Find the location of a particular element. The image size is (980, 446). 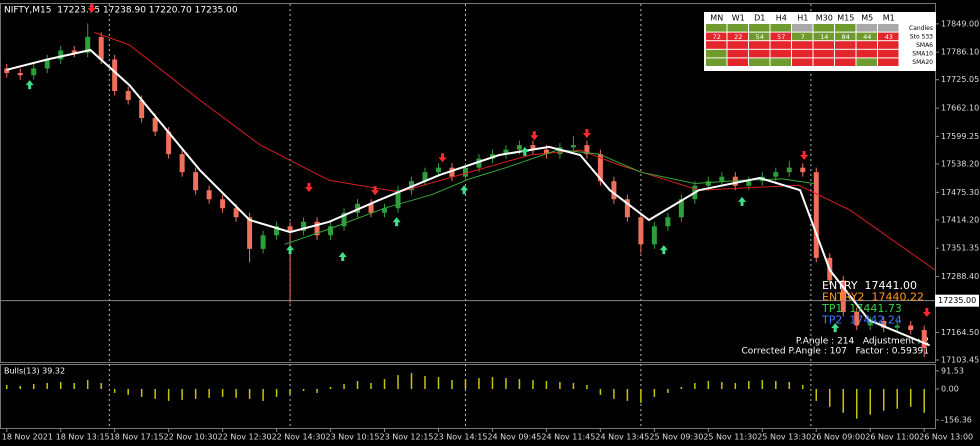

indicator-y-tick-label: 0.00 is located at coordinates (950, 388).